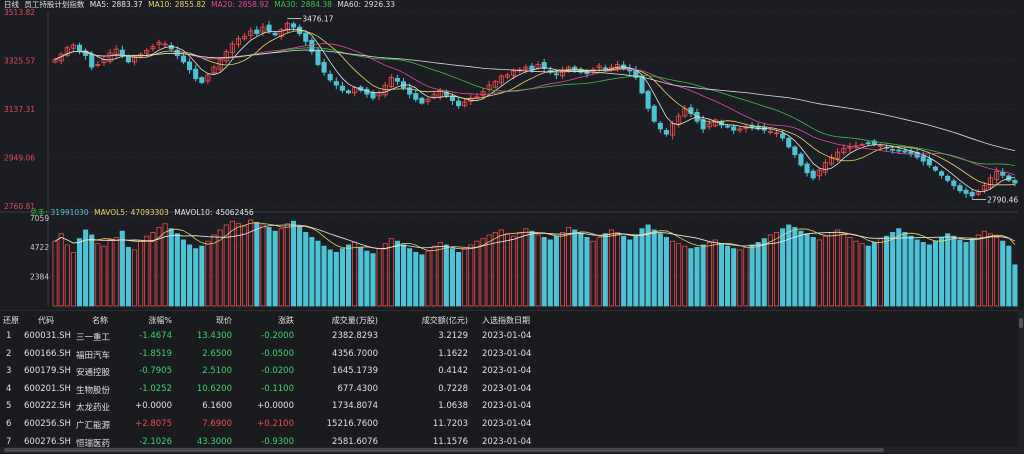 This screenshot has height=454, width=1024. What do you see at coordinates (11, 320) in the screenshot?
I see `header-restore: 还原` at bounding box center [11, 320].